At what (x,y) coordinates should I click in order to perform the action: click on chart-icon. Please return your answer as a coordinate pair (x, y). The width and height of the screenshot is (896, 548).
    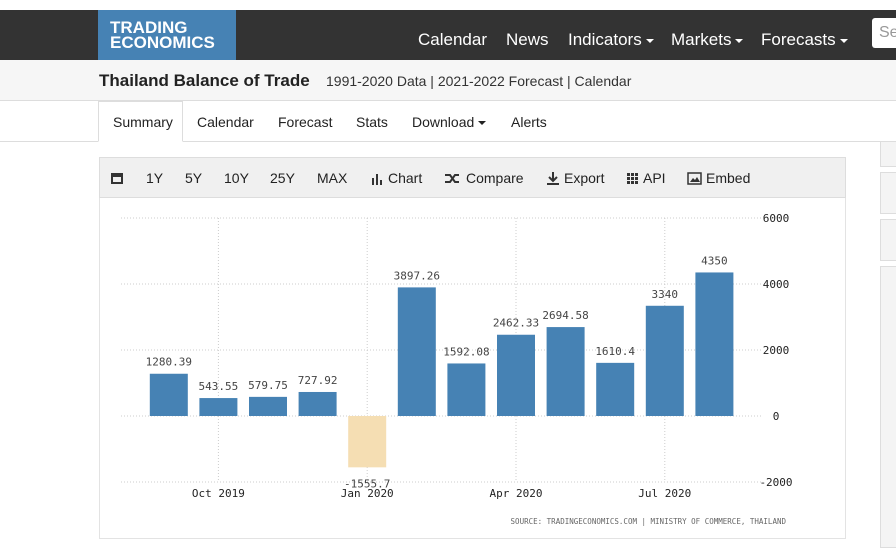
    Looking at the image, I should click on (377, 179).